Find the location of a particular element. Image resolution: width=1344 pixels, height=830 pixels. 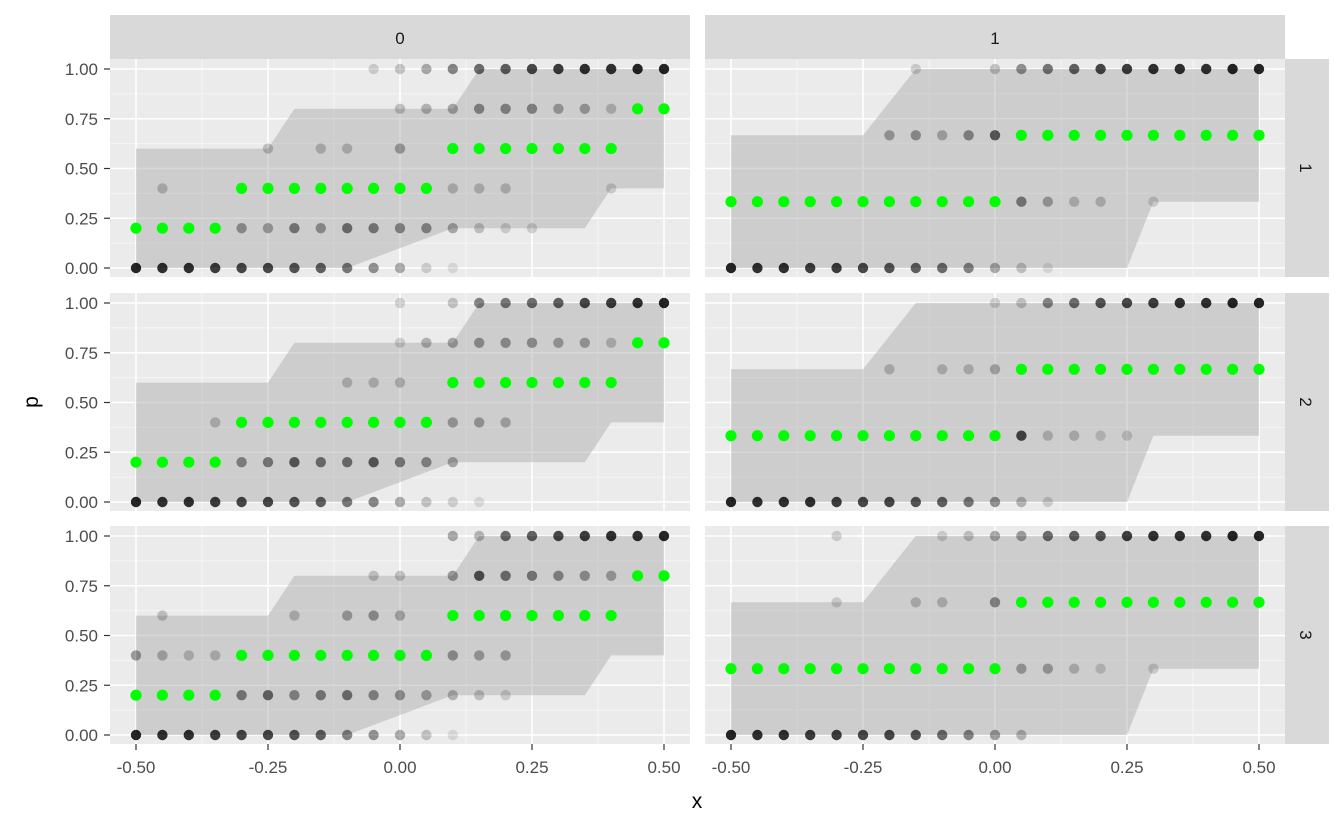

column-strip-label-1: 1 is located at coordinates (994, 38).